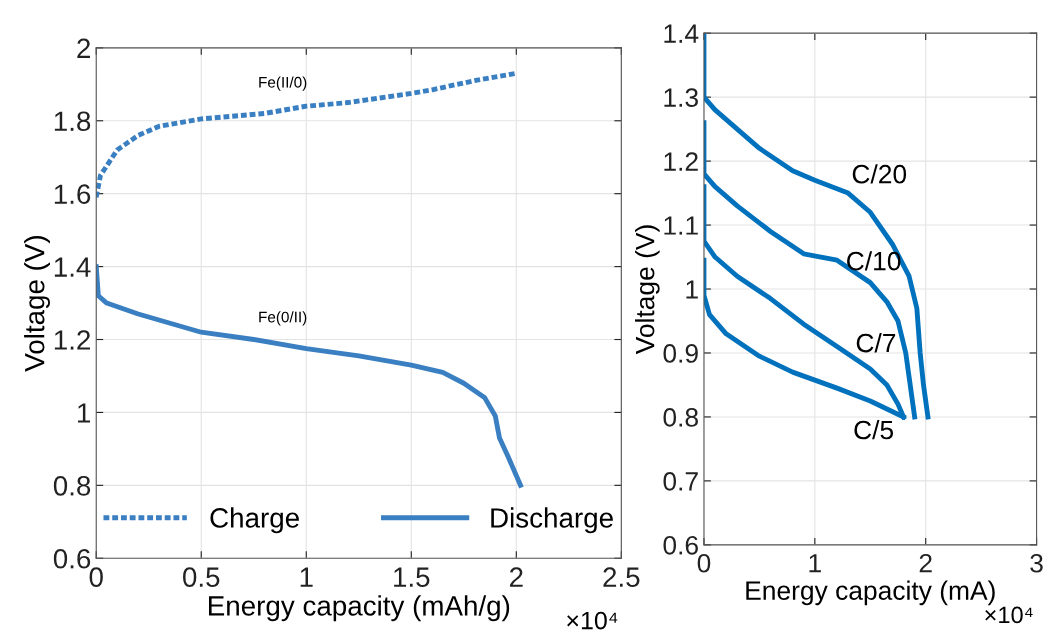  I want to click on annotation: C/20, so click(879, 174).